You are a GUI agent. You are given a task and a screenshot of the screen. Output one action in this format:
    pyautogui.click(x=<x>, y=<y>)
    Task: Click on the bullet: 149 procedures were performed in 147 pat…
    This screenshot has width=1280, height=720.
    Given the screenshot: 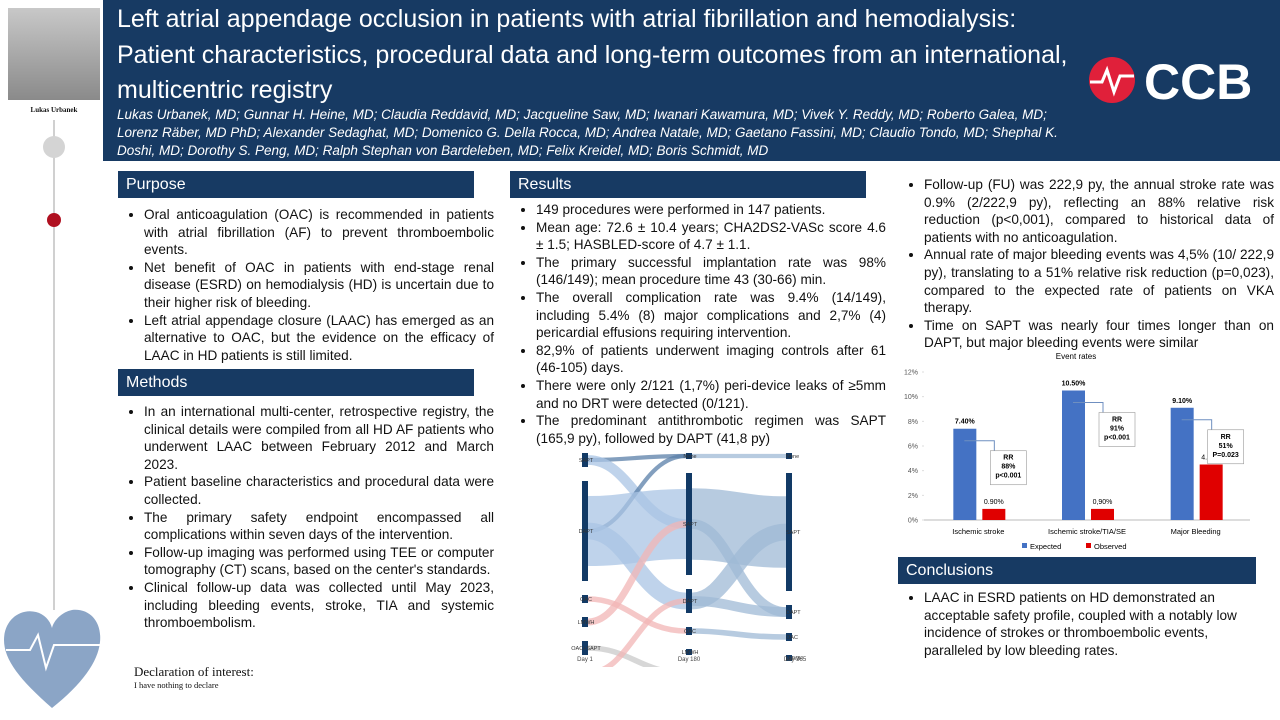 What is the action you would take?
    pyautogui.click(x=711, y=210)
    